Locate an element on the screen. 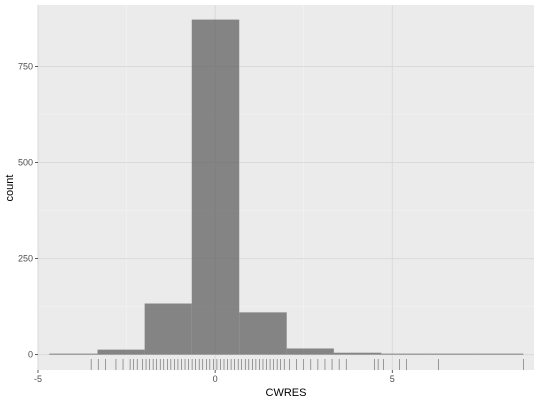  x-tick-label: -5 is located at coordinates (38, 379).